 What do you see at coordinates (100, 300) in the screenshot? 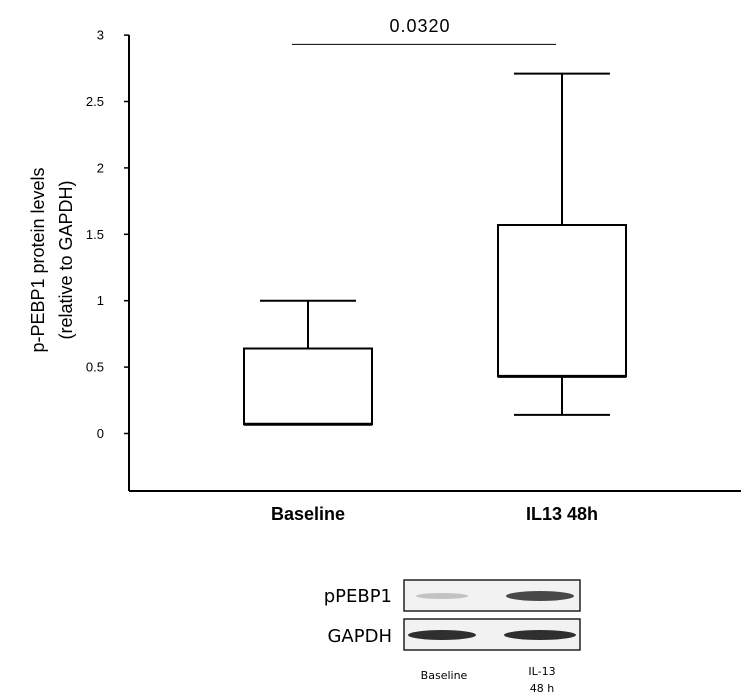
I see `y-tick-label-2: 1` at bounding box center [100, 300].